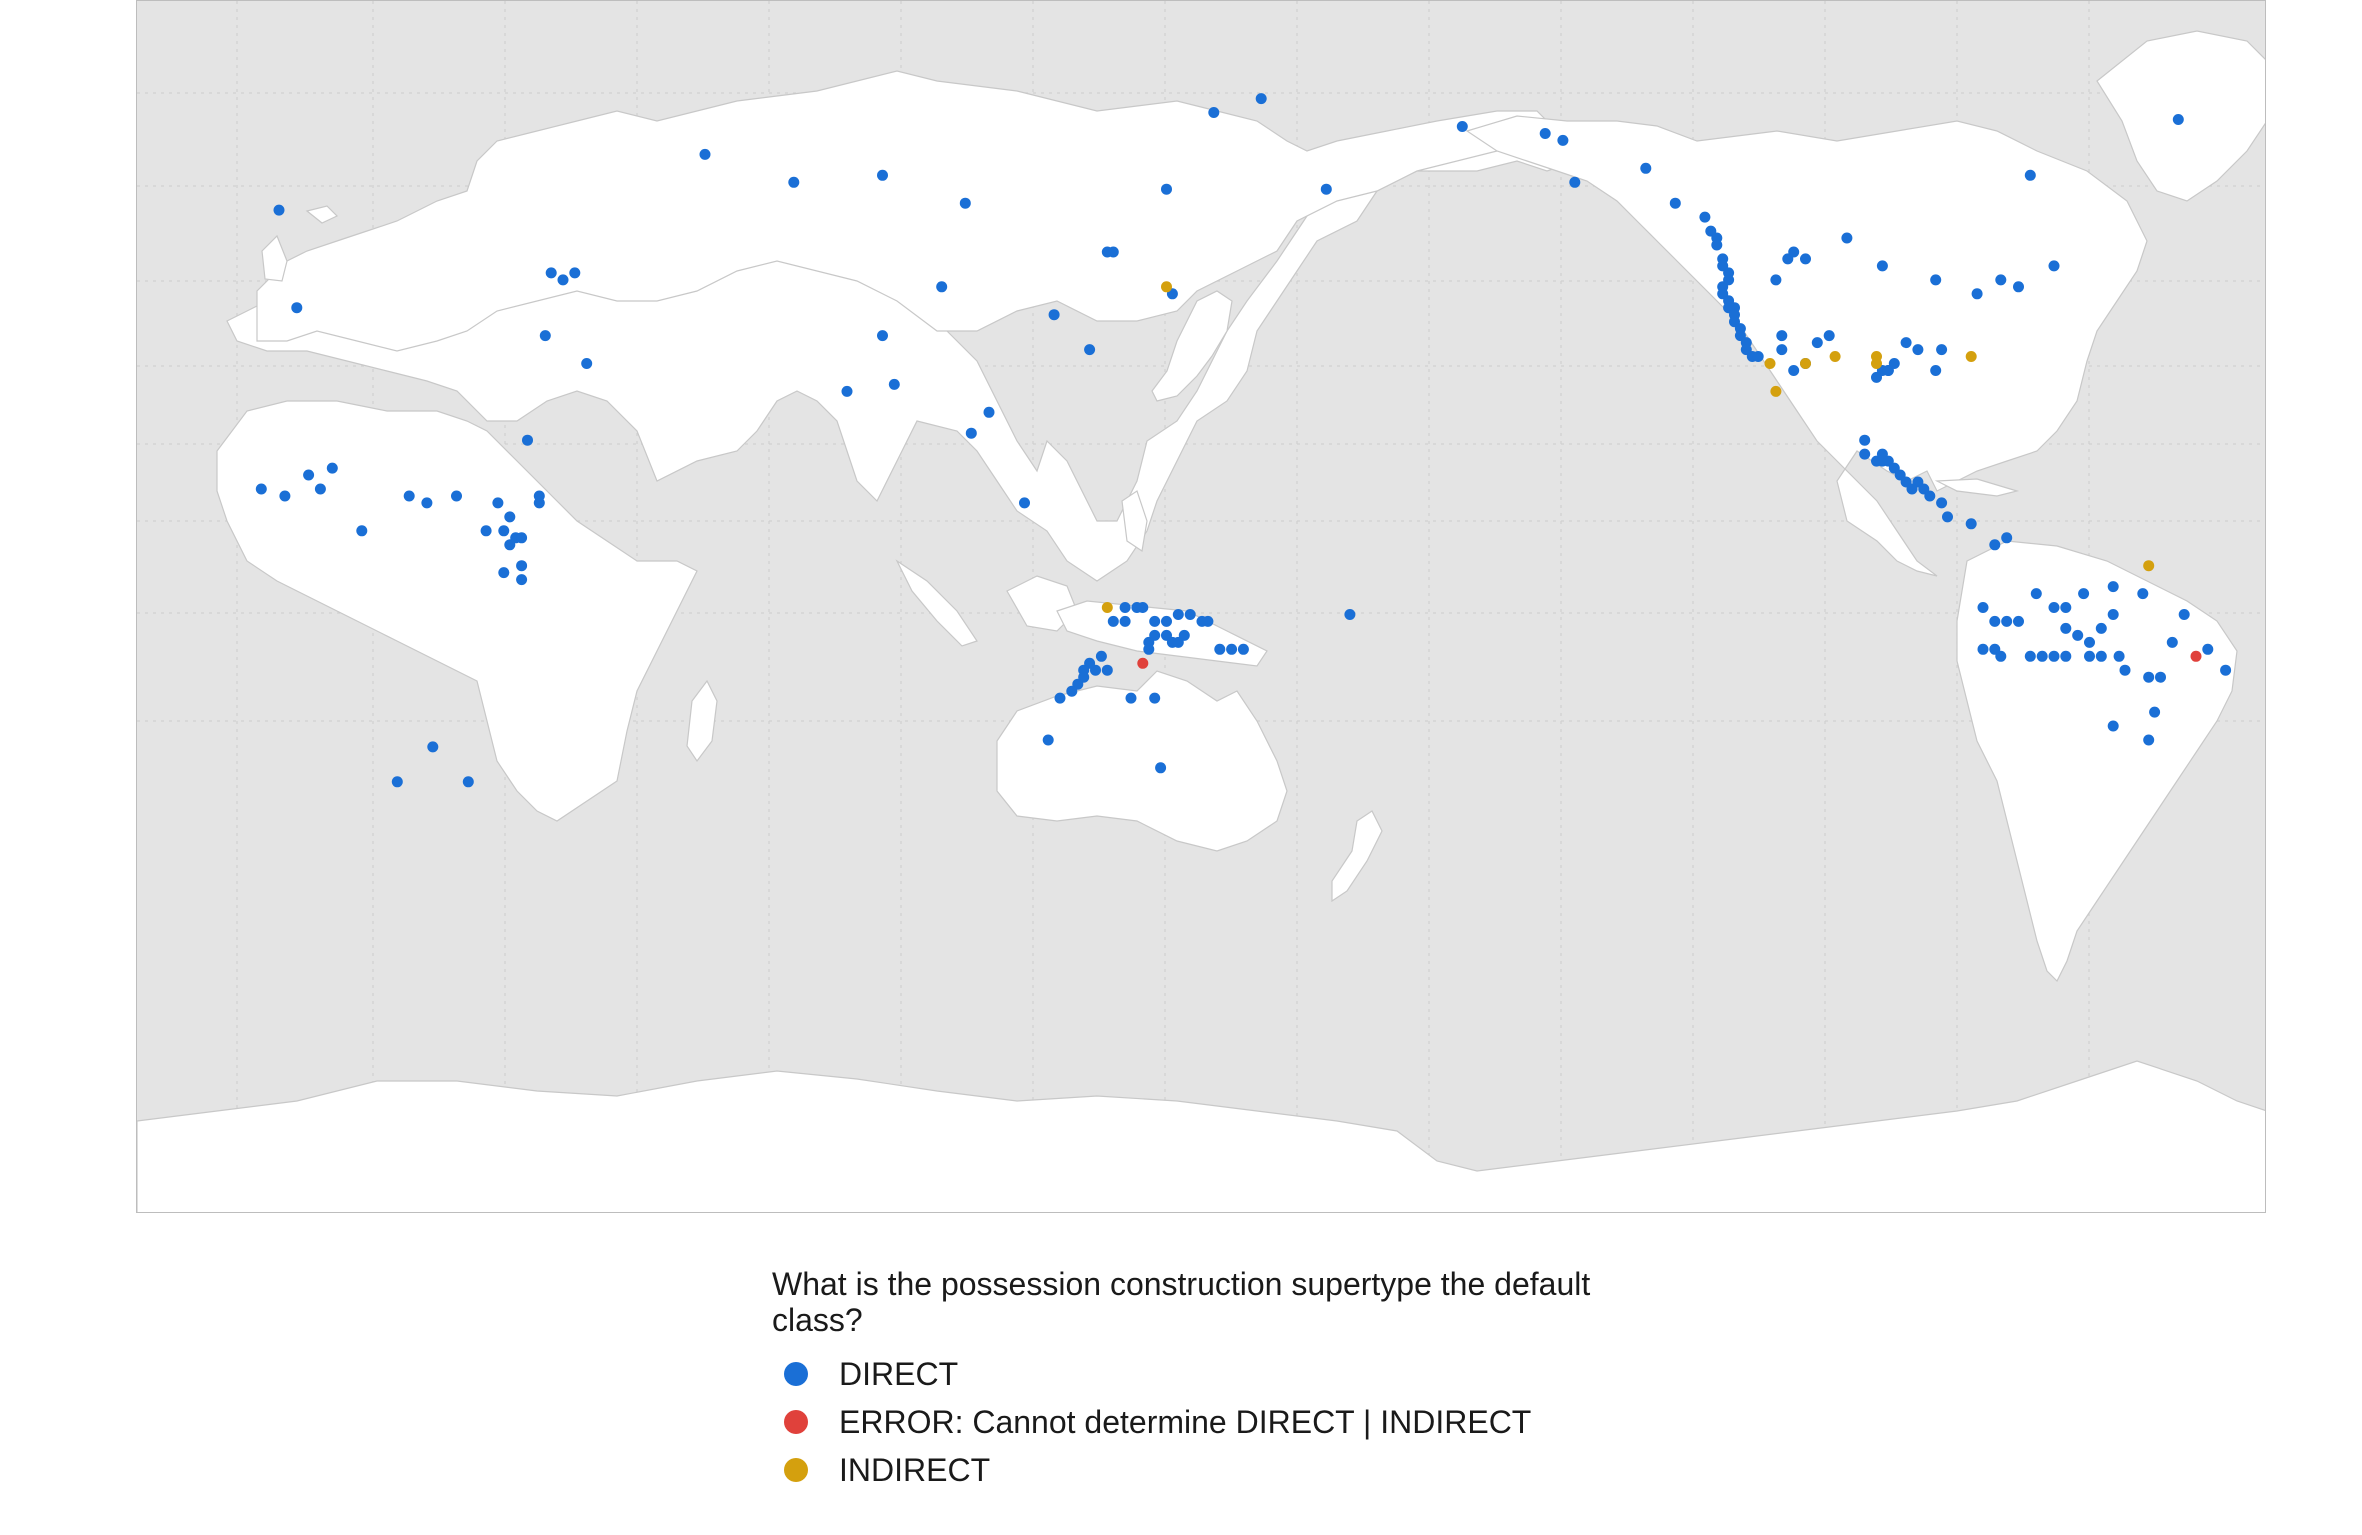 The image size is (2362, 1535). I want to click on legend-key-error, so click(796, 1422).